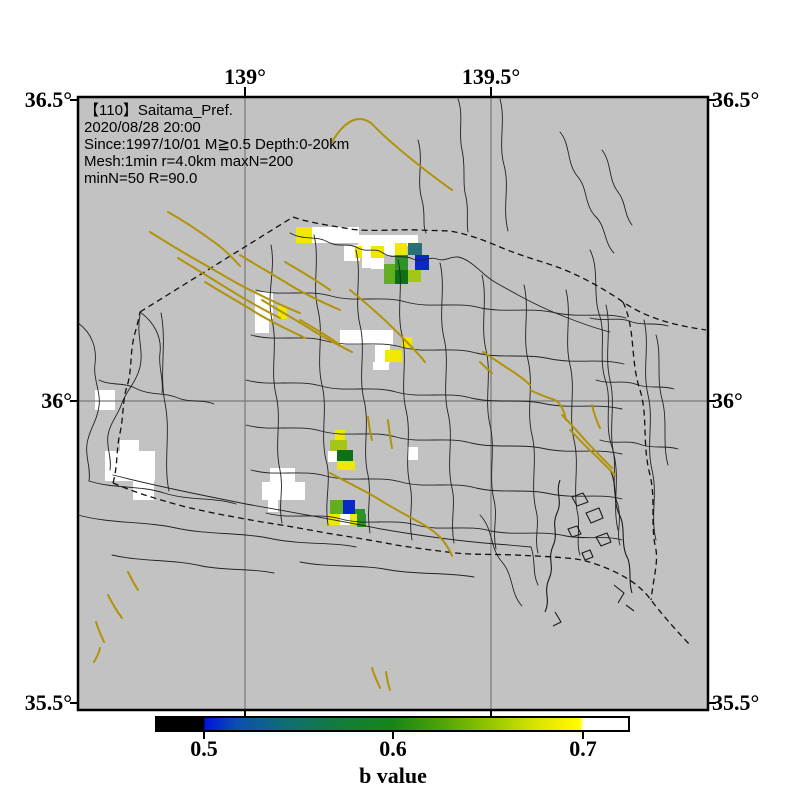  Describe the element at coordinates (245, 76) in the screenshot. I see `lon-label-139: 139°` at that location.